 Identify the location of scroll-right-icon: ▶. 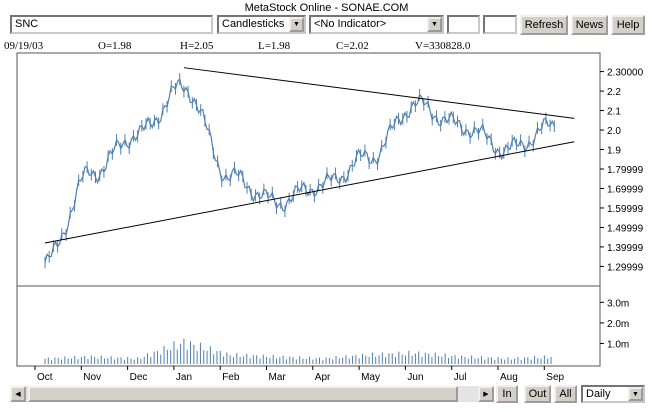
(486, 394).